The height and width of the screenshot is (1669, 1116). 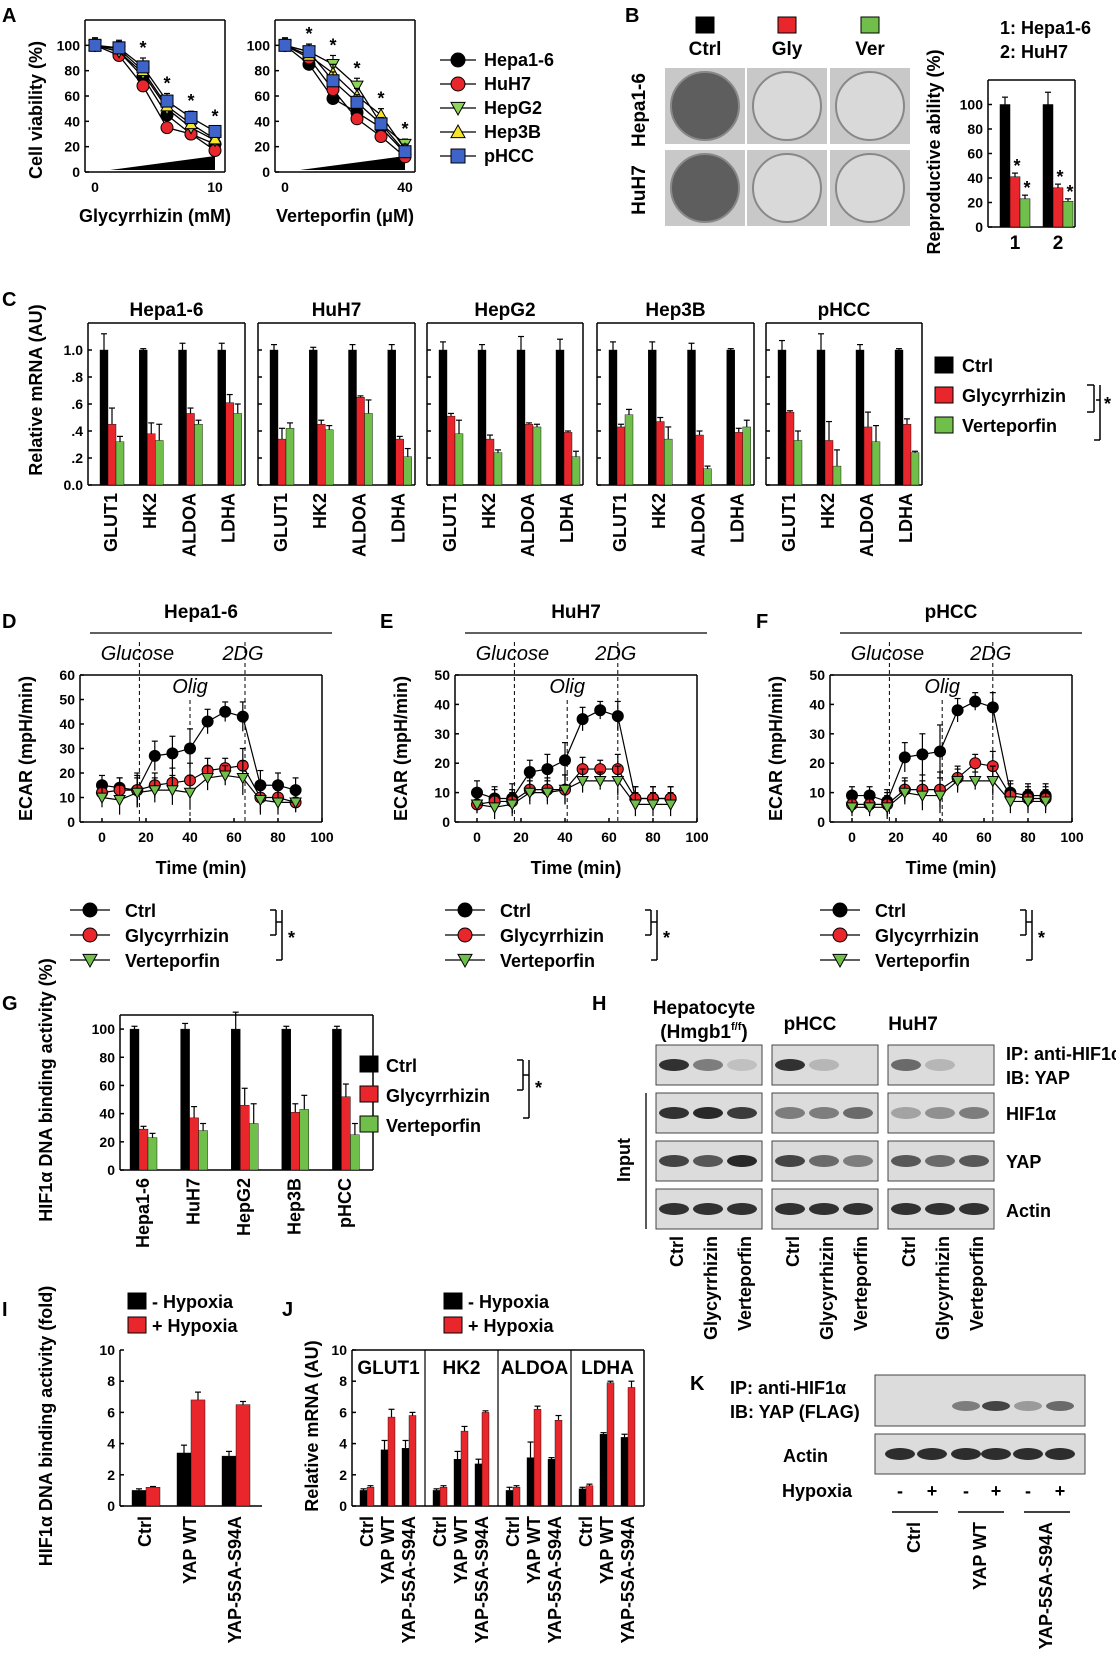 What do you see at coordinates (453, 1301) in the screenshot?
I see `legend-swatch` at bounding box center [453, 1301].